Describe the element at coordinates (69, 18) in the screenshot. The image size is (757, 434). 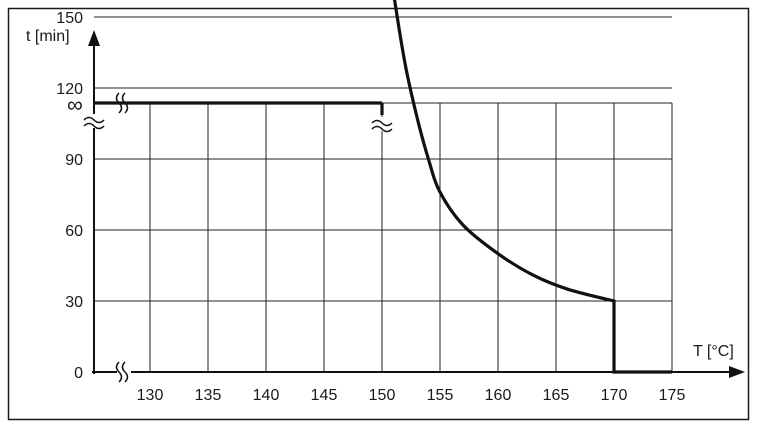
I see `y-tick-label-150: 150` at that location.